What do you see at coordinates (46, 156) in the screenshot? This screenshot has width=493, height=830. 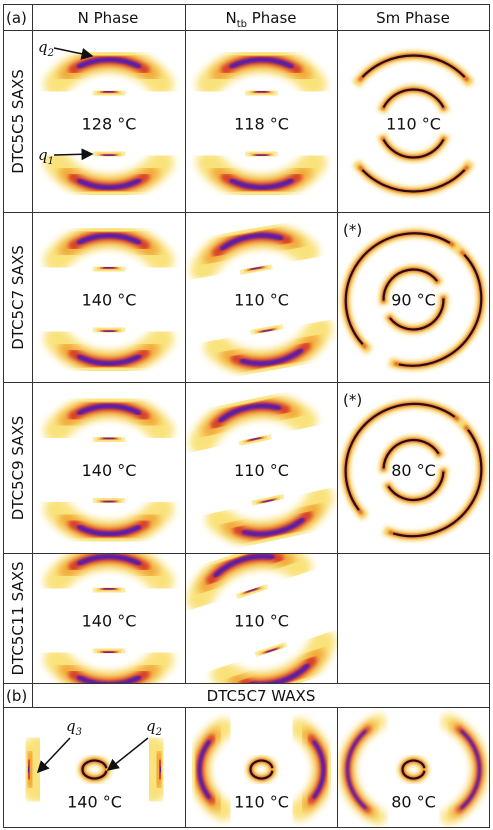 I see `q-label: q1` at bounding box center [46, 156].